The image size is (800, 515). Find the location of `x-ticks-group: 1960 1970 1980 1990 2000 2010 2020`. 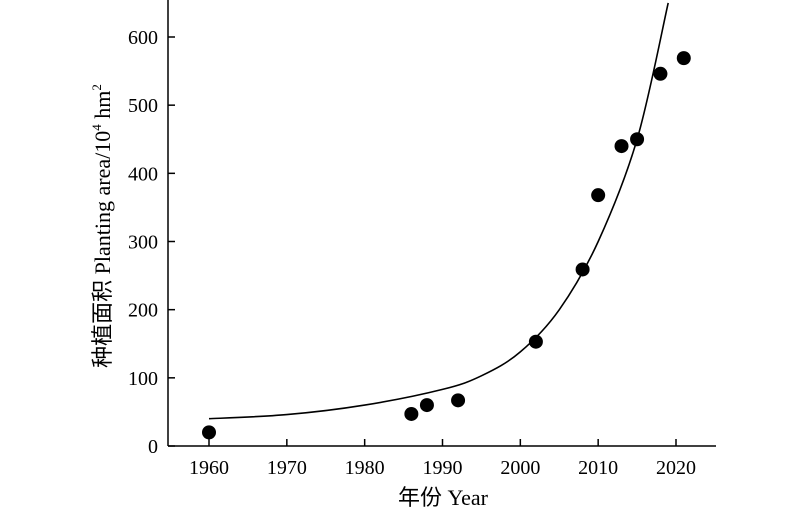

x-ticks-group: 1960 1970 1980 1990 2000 2010 2020 is located at coordinates (442, 459).